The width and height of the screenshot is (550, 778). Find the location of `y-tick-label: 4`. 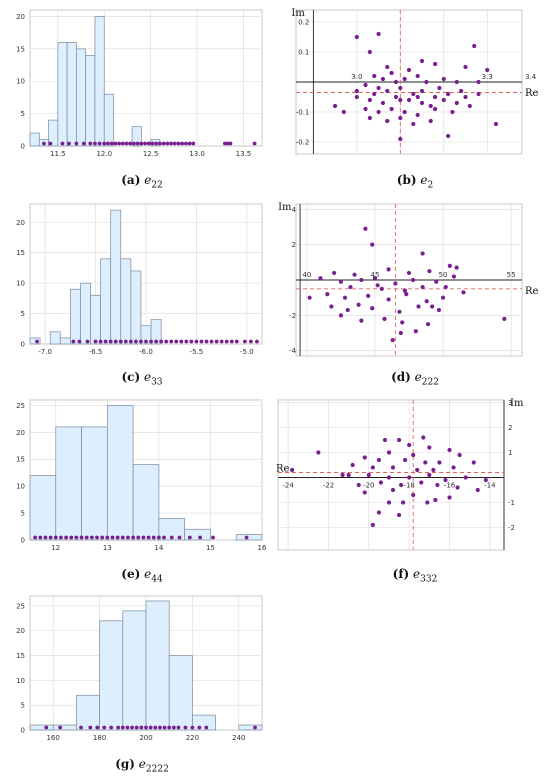

y-tick-label: 4 is located at coordinates (294, 210).